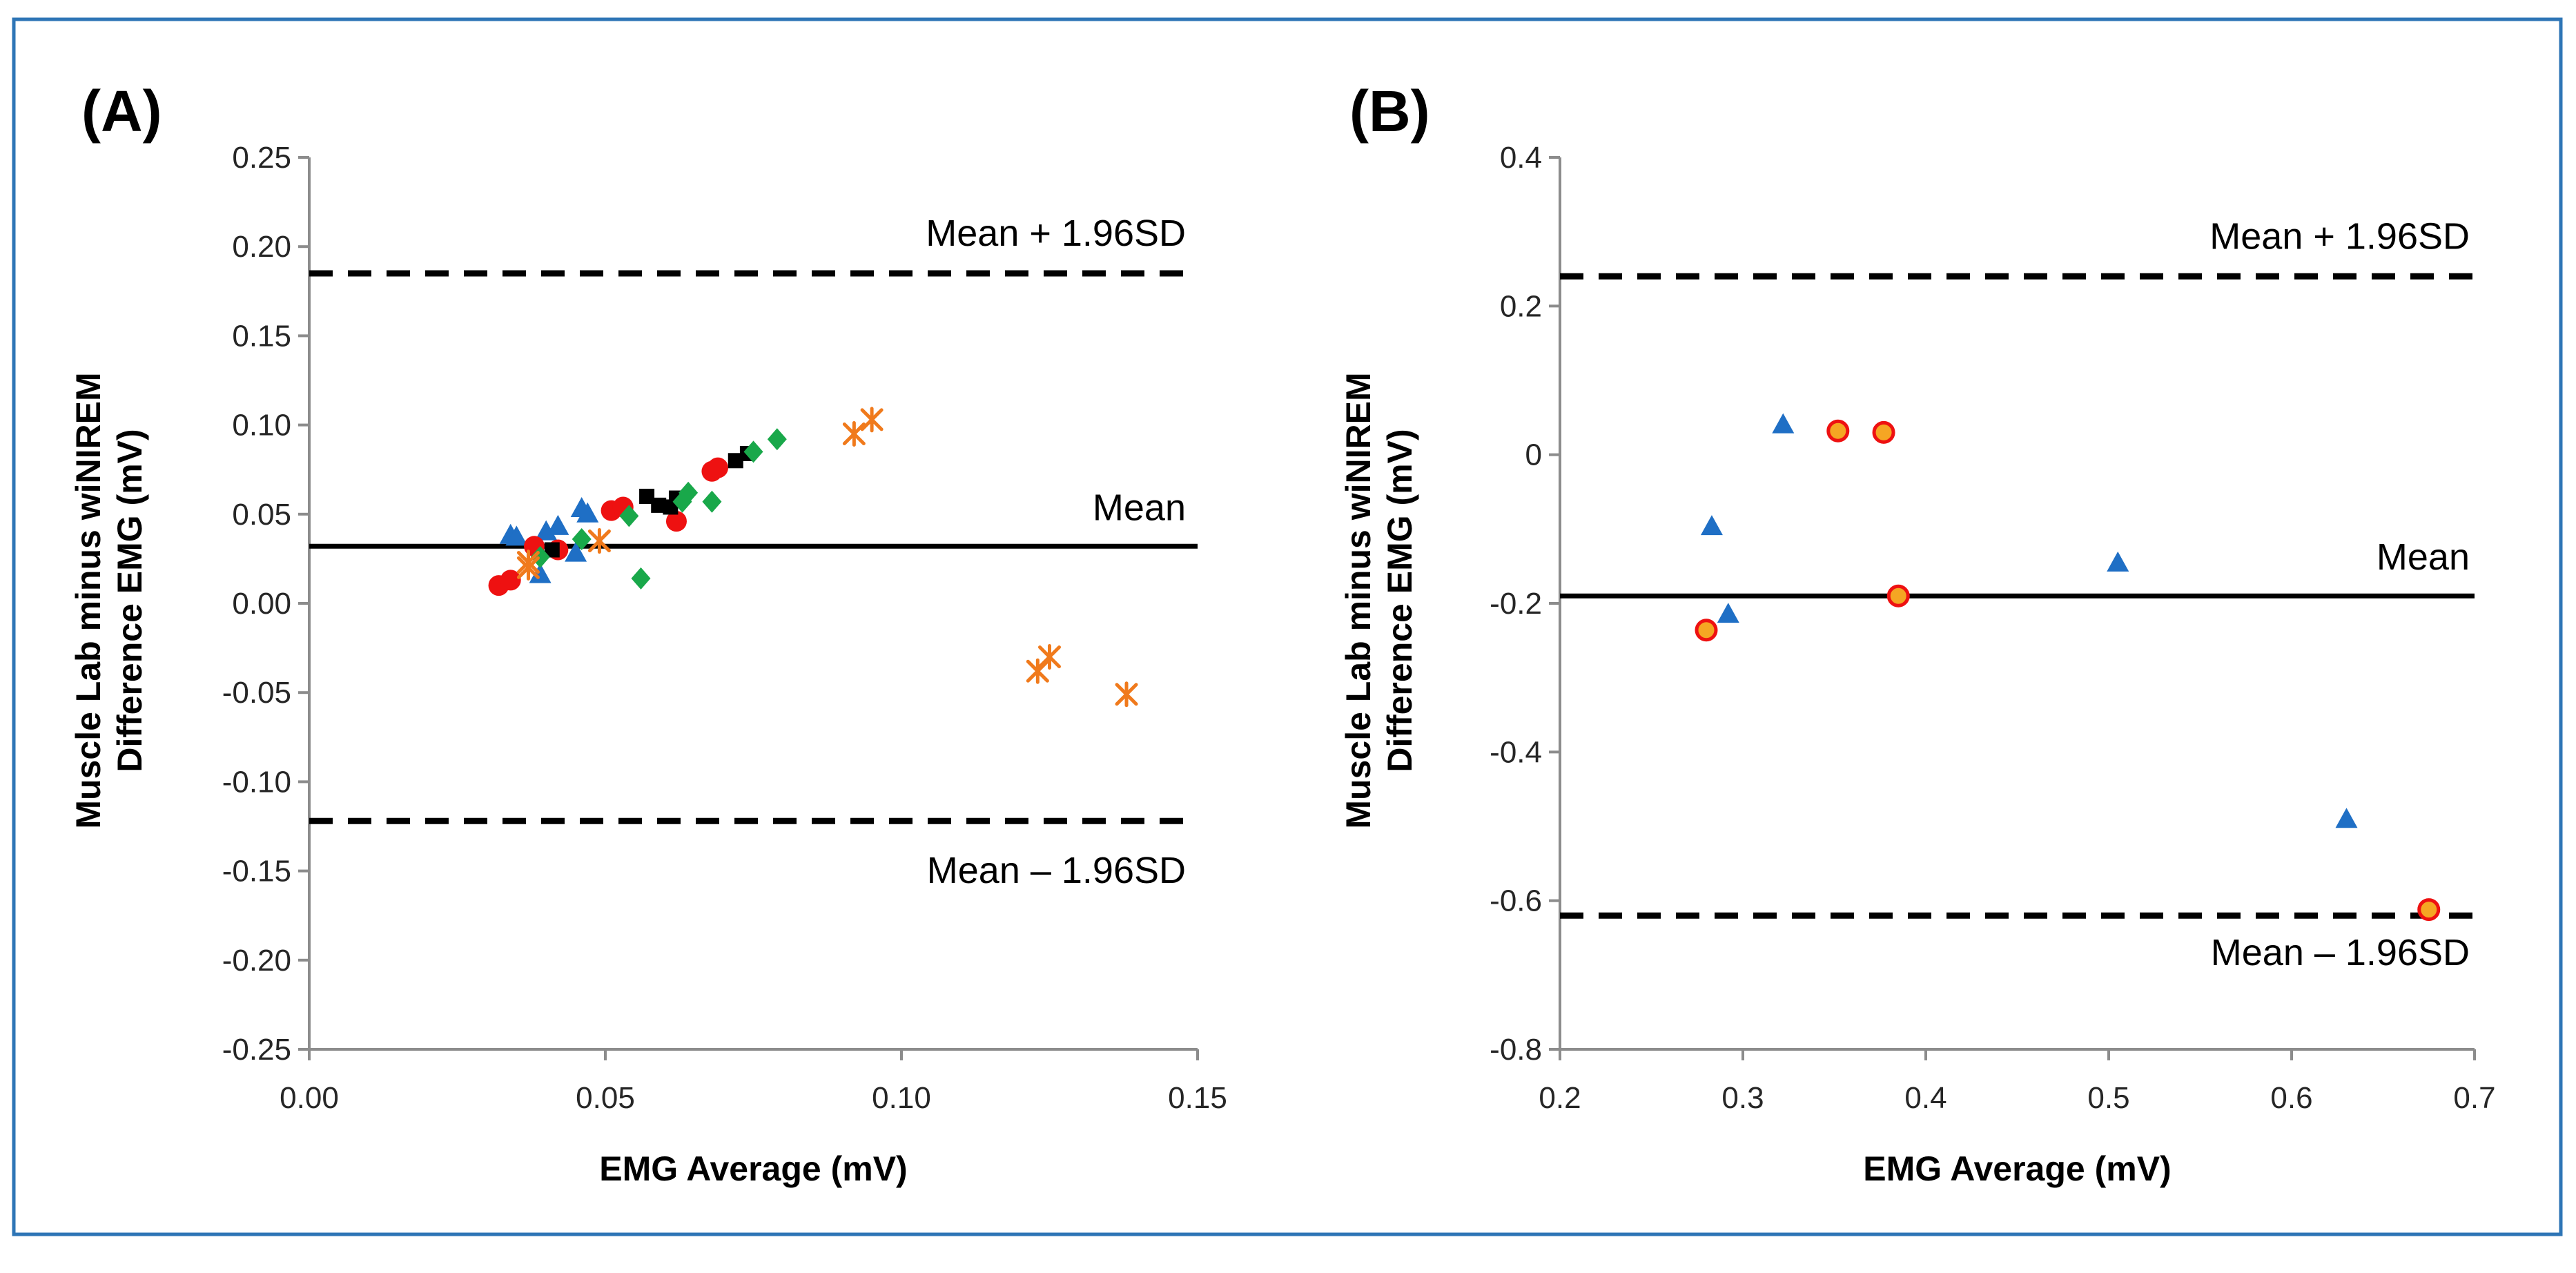  Describe the element at coordinates (256, 961) in the screenshot. I see `y-tick-label: -0.20` at that location.